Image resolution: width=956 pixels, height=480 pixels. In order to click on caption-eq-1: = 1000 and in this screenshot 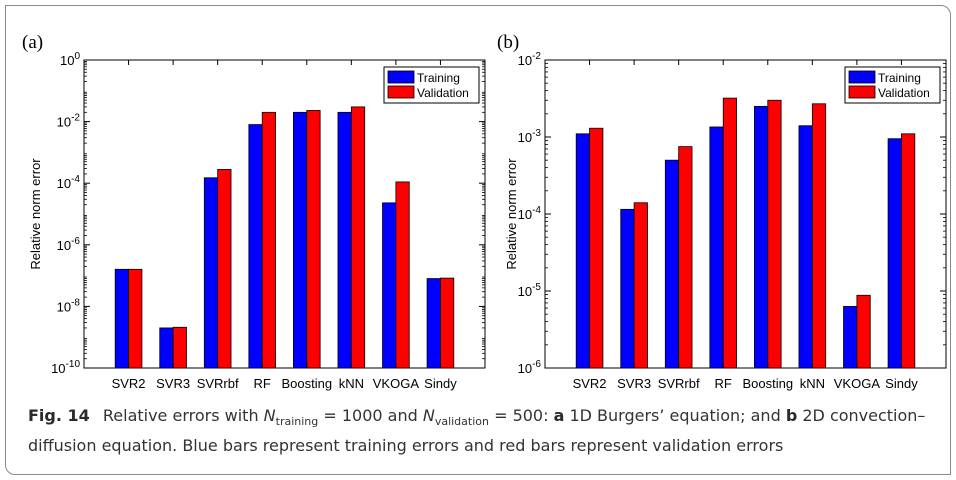, I will do `click(370, 415)`.